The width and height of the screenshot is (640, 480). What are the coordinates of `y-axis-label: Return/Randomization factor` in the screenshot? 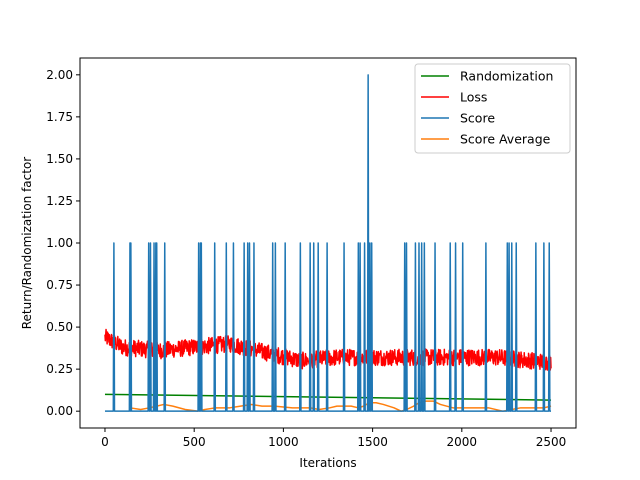 It's located at (27, 243).